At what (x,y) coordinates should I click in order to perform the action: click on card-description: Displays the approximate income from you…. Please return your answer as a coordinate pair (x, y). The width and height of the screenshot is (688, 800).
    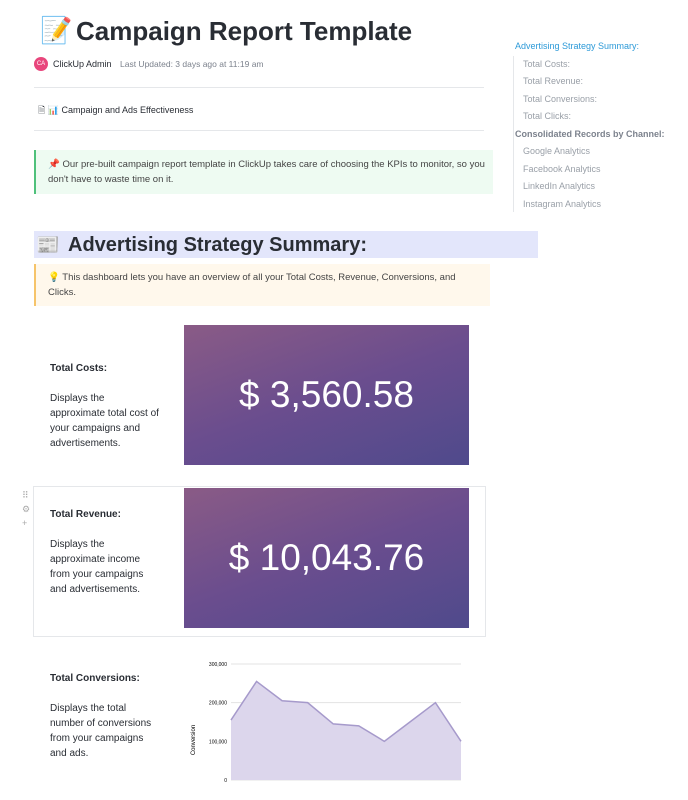
    Looking at the image, I should click on (97, 567).